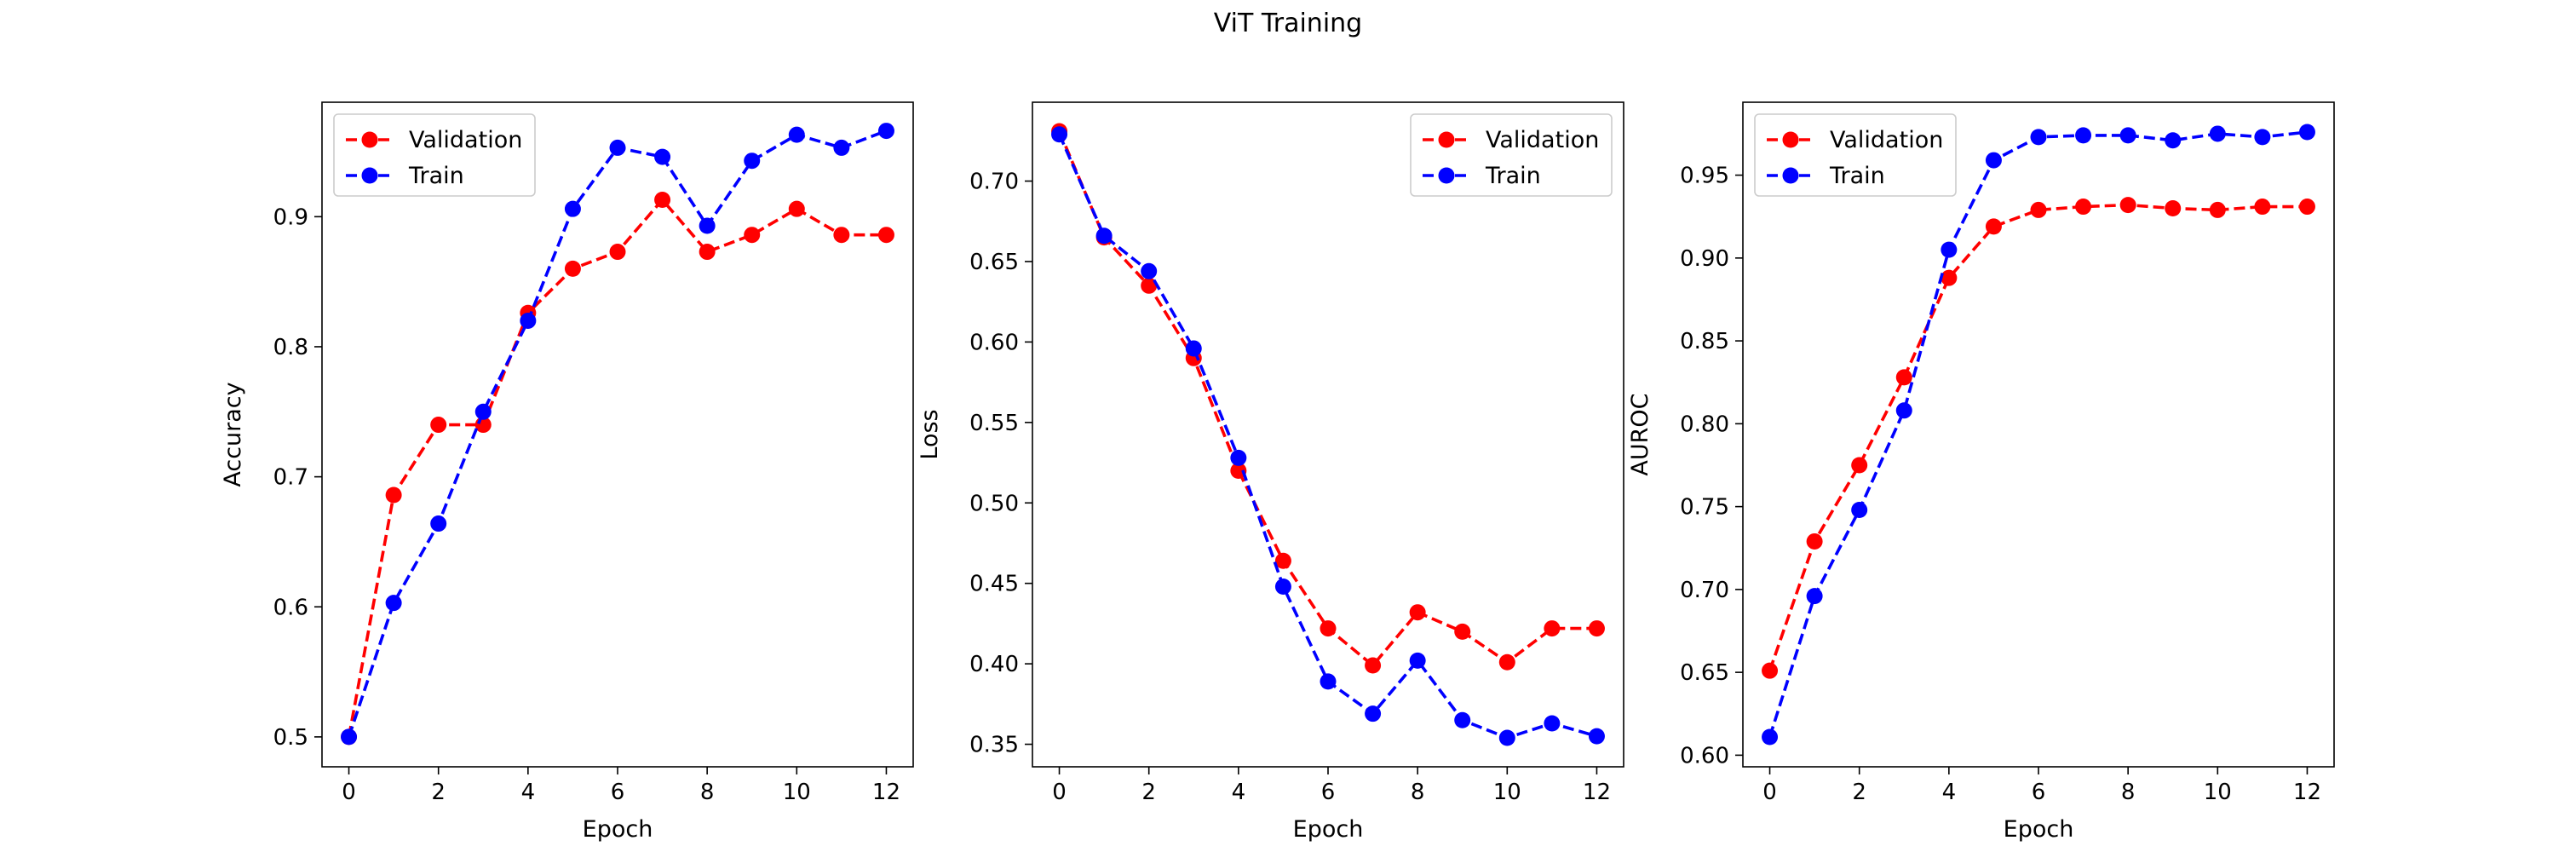  I want to click on y-tick-label: 0.55, so click(994, 423).